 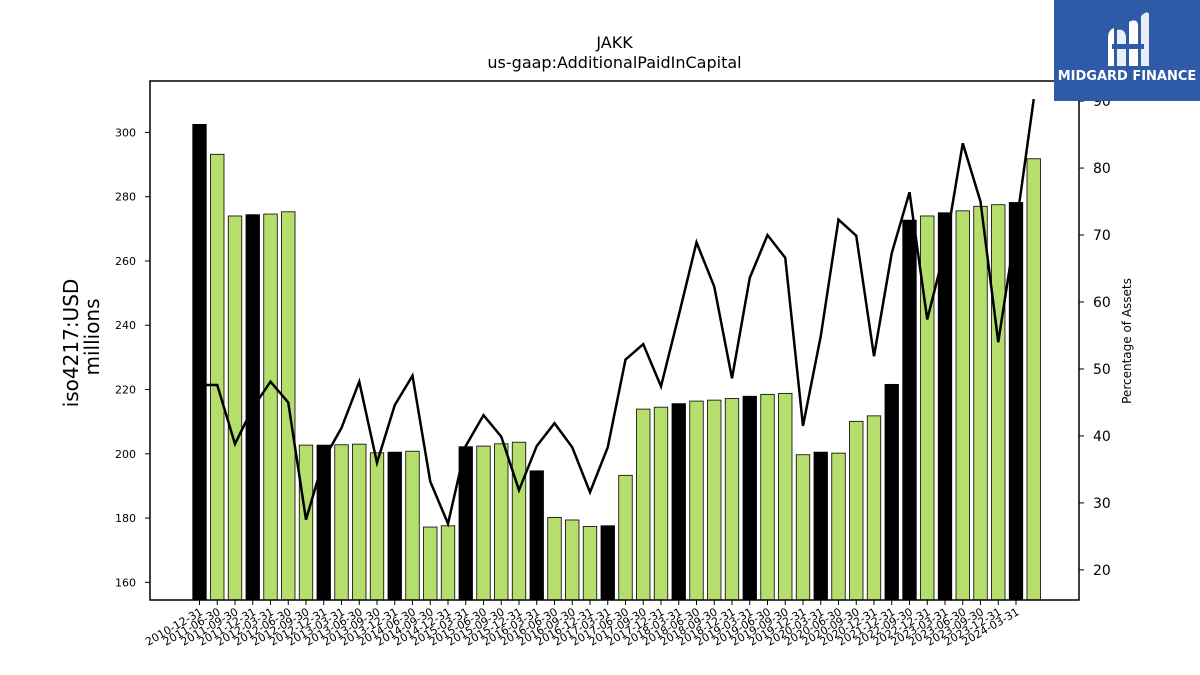 I want to click on y2-tick-label: 50, so click(x=1102, y=370).